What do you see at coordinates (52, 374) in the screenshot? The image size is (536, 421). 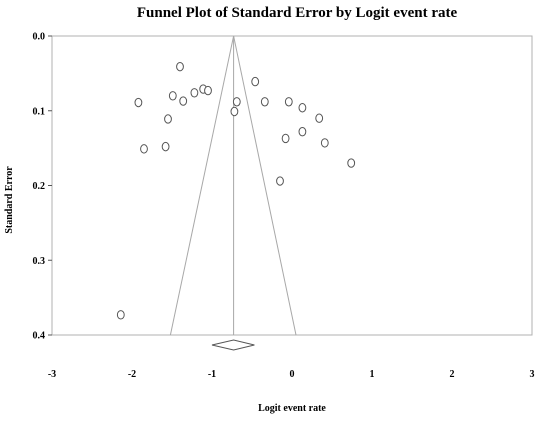 I see `x-tick-label: -3` at bounding box center [52, 374].